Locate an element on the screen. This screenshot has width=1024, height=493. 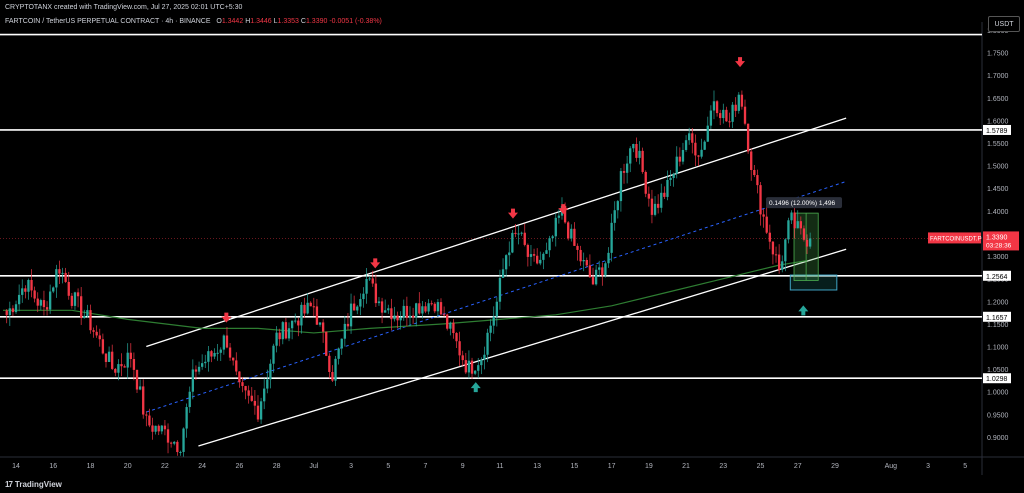
y-tick-label: 1.1000 is located at coordinates (998, 347).